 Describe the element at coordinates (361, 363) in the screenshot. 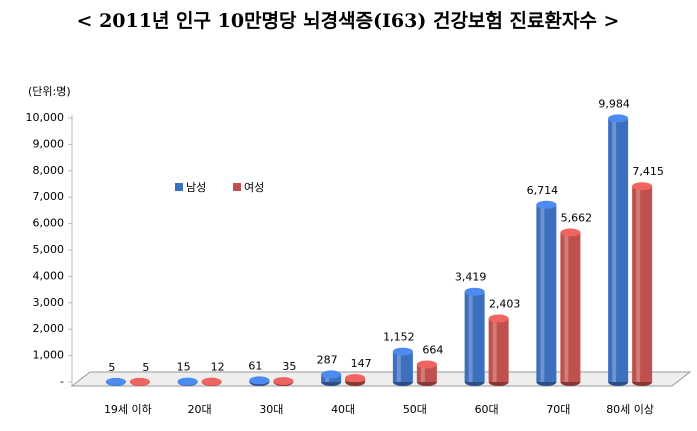

I see `value-label: 147` at that location.